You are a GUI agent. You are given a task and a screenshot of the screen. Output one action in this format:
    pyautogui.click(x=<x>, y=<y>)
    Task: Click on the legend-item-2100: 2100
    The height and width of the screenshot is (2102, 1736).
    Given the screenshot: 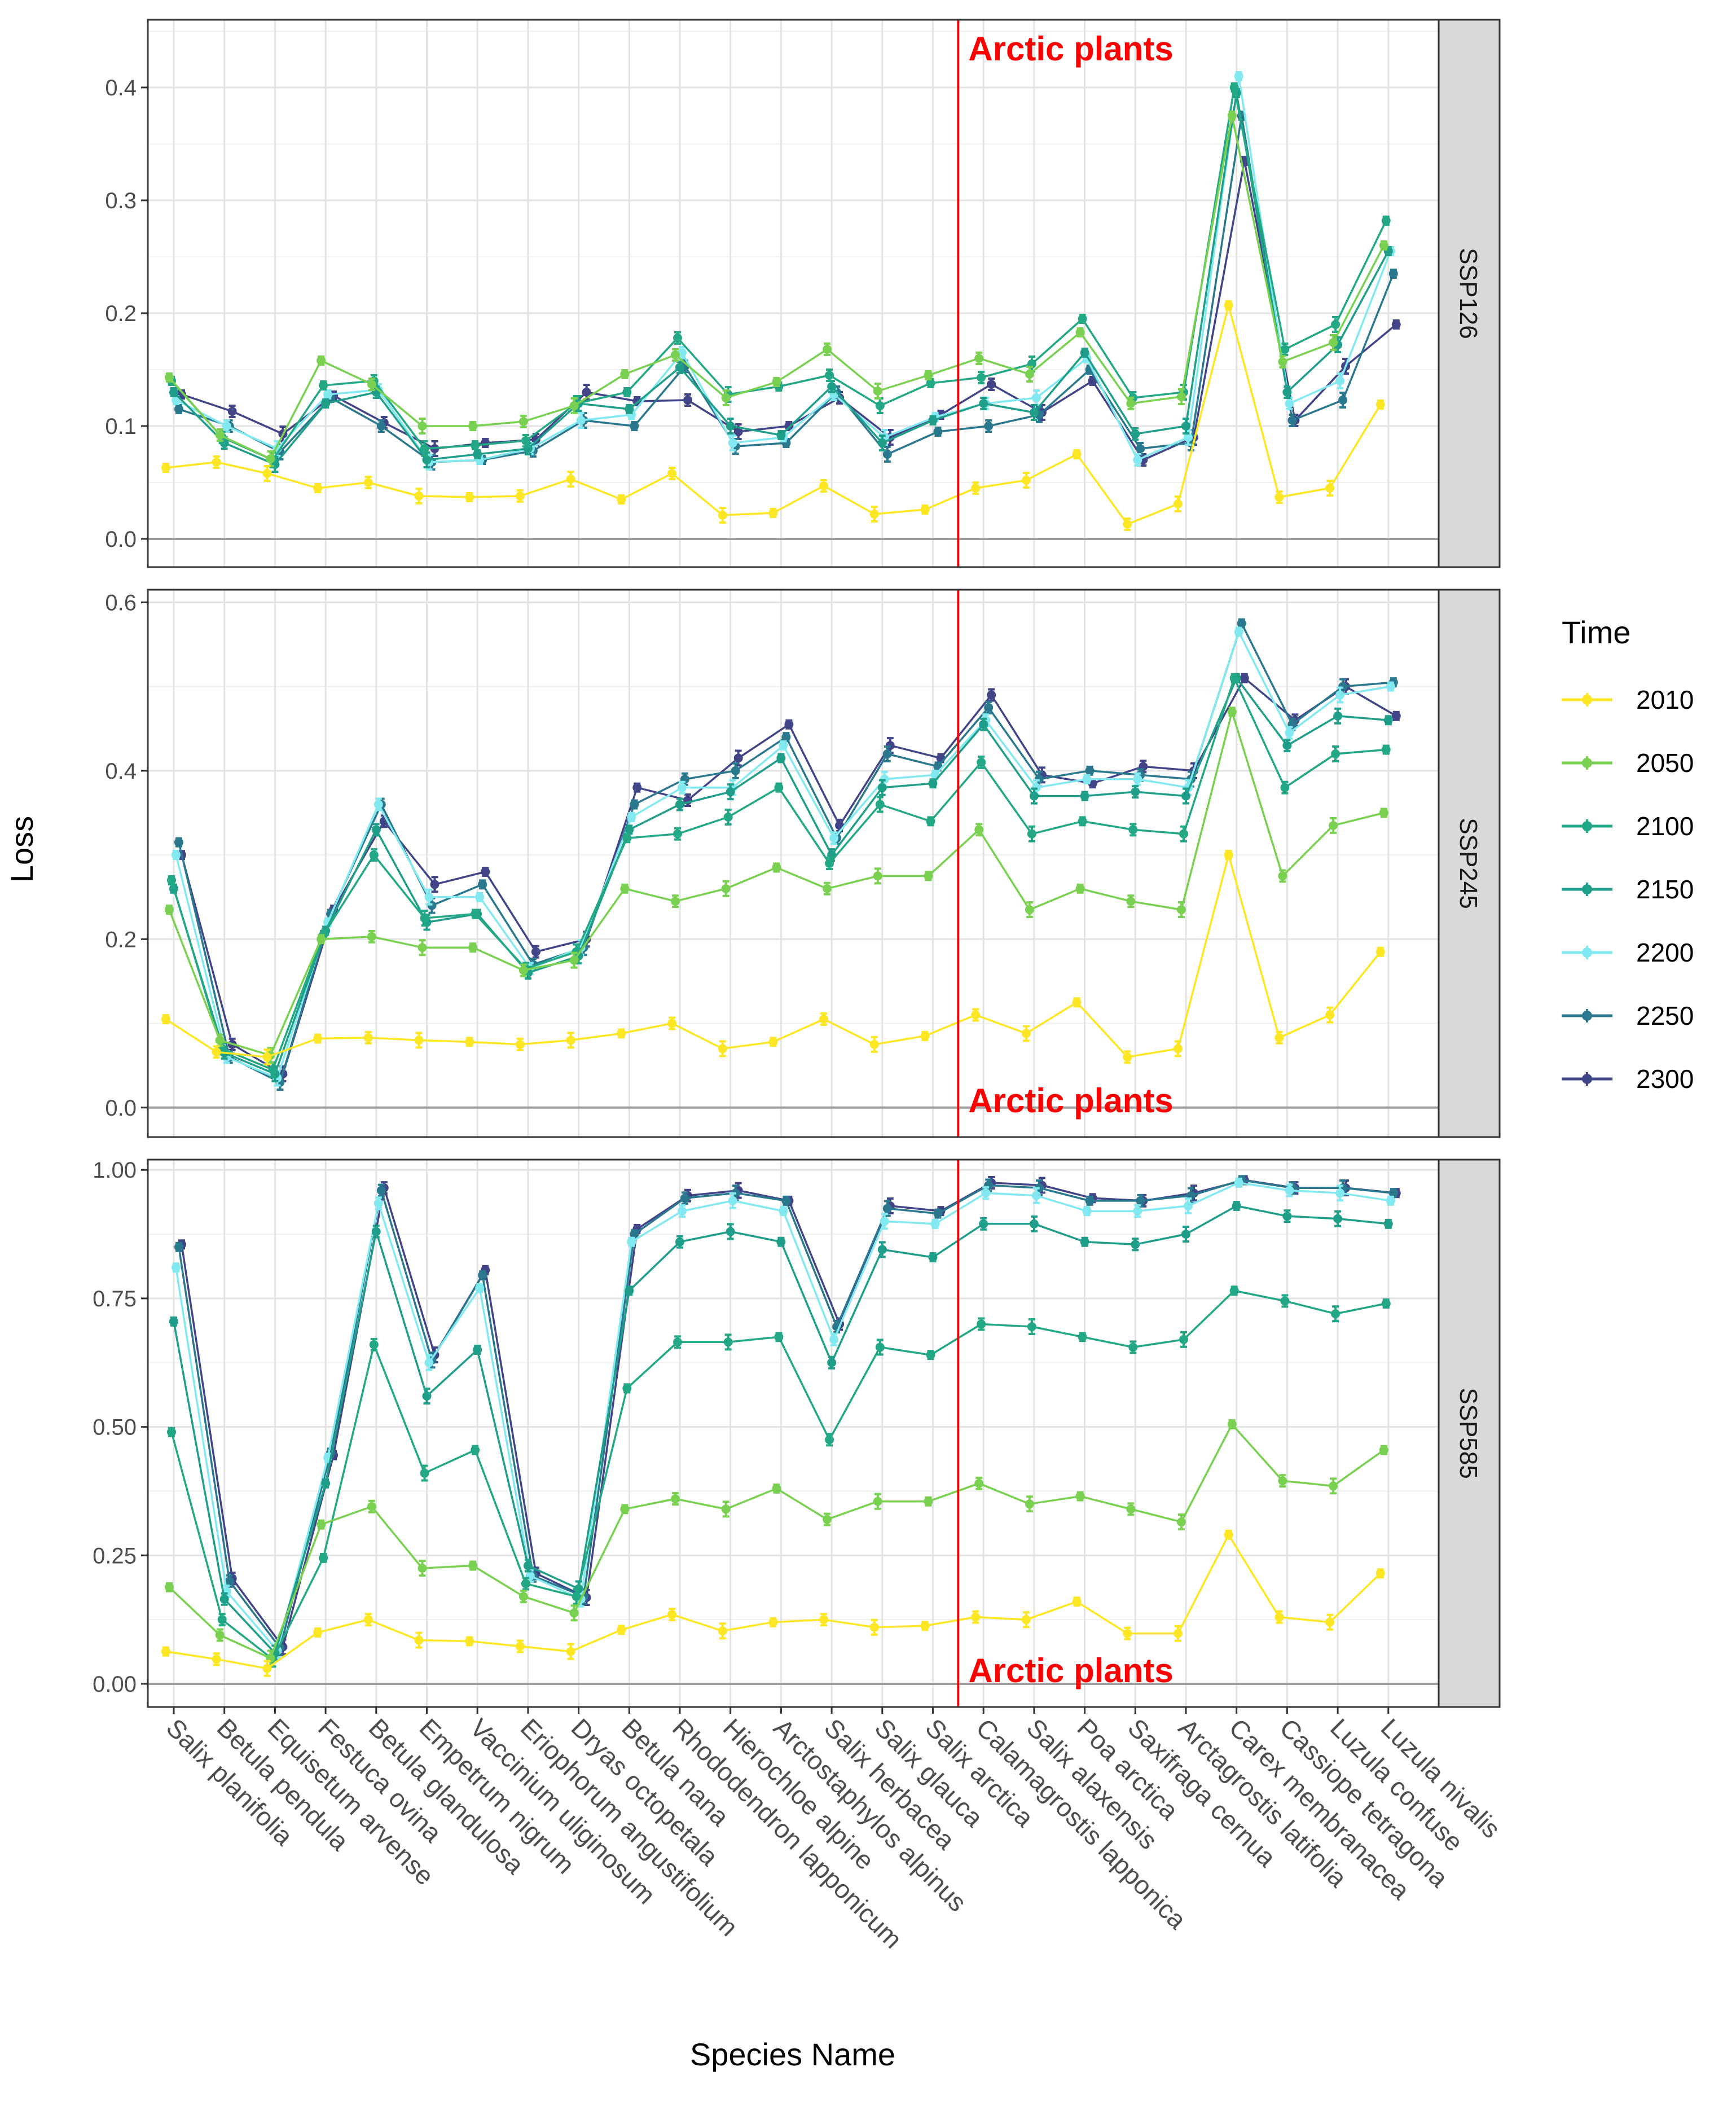 What is the action you would take?
    pyautogui.click(x=1628, y=826)
    